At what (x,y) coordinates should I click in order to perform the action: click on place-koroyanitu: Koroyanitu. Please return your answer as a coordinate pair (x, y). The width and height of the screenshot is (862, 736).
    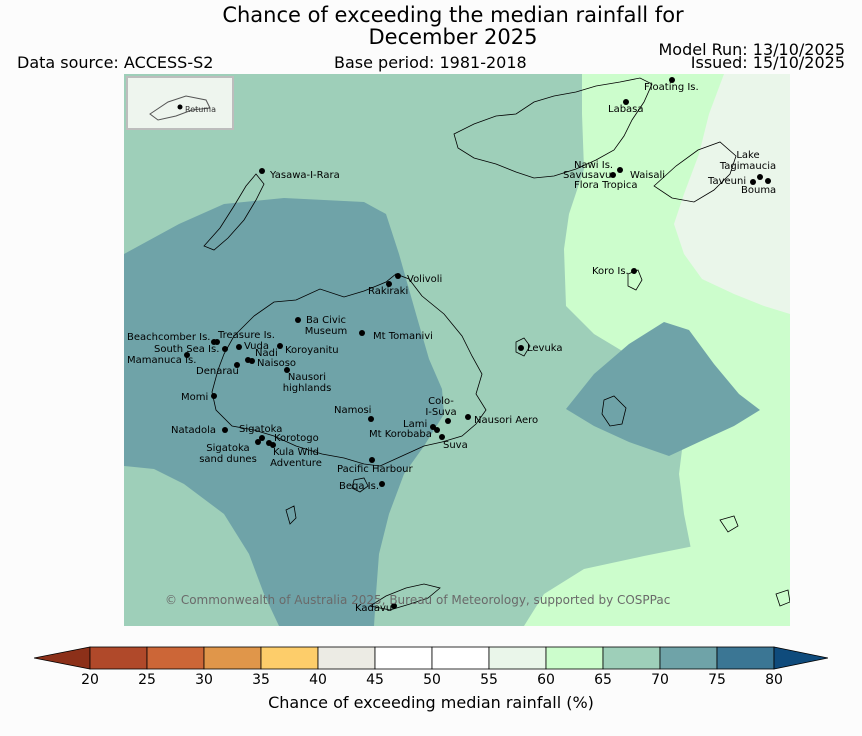
    Looking at the image, I should click on (312, 350).